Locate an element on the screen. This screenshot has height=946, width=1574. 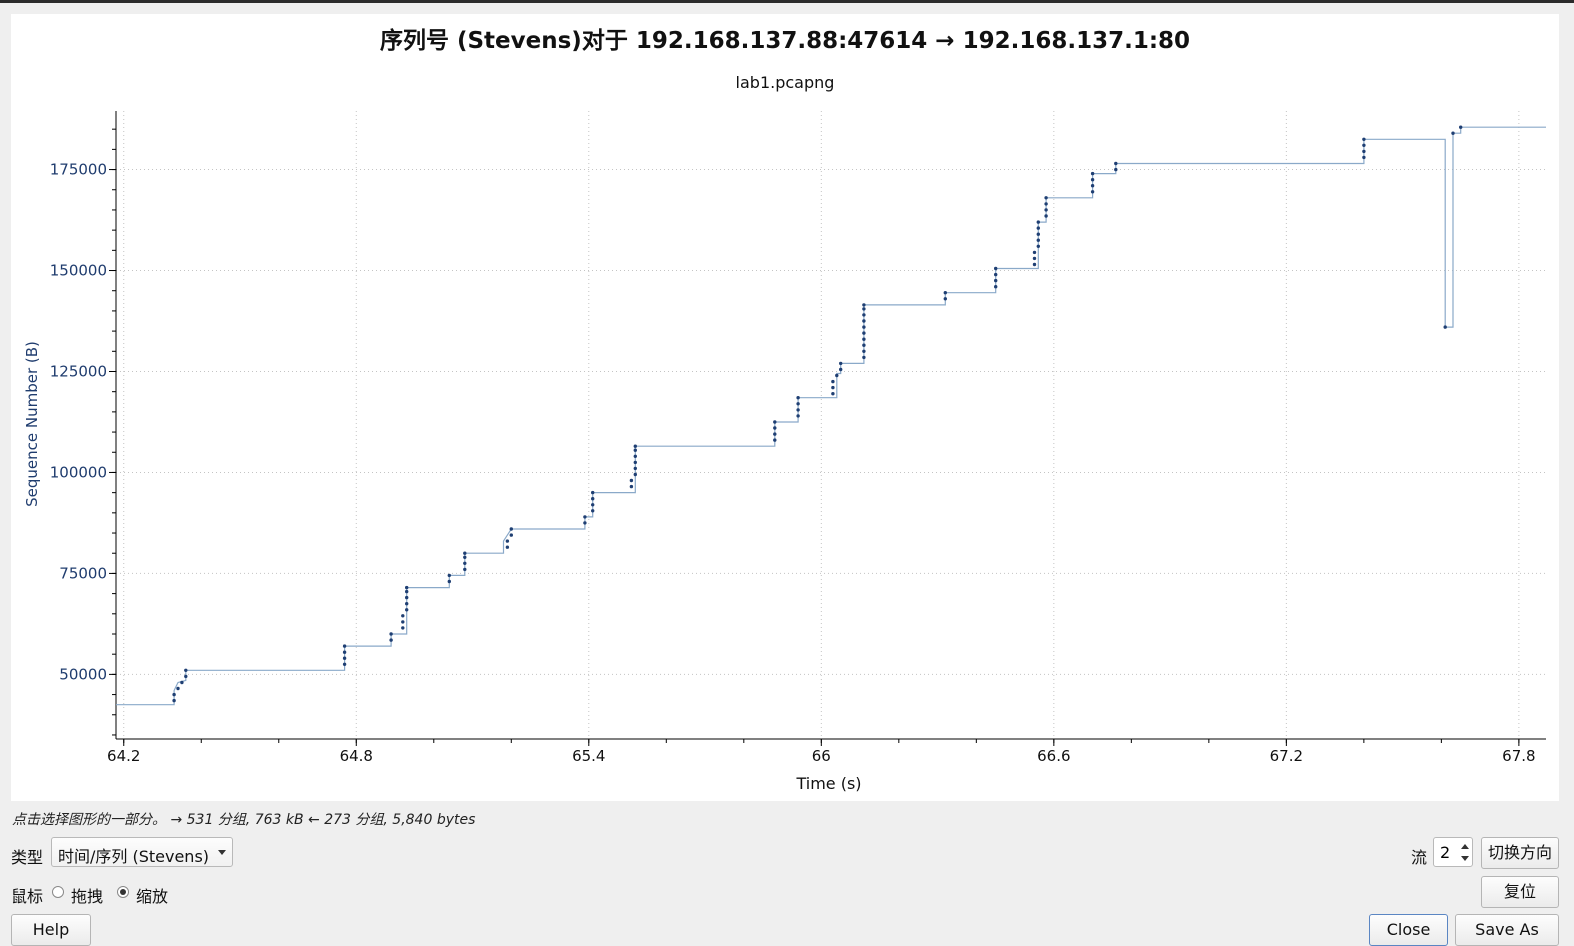
x-tick-label: 66 is located at coordinates (821, 756).